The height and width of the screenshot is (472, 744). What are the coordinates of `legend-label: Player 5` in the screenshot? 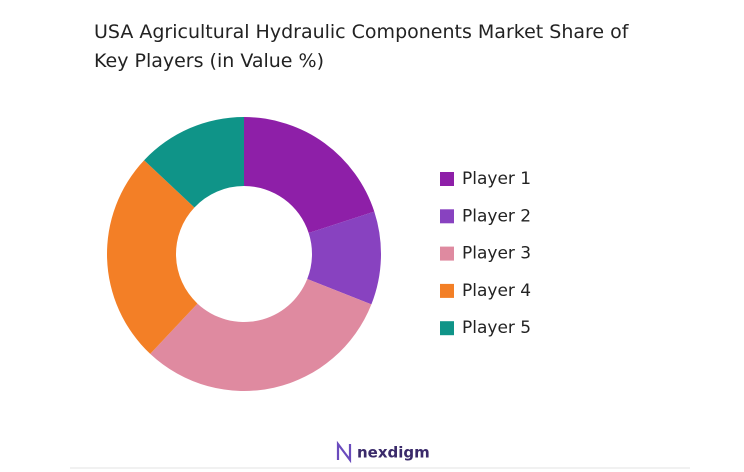 It's located at (496, 328).